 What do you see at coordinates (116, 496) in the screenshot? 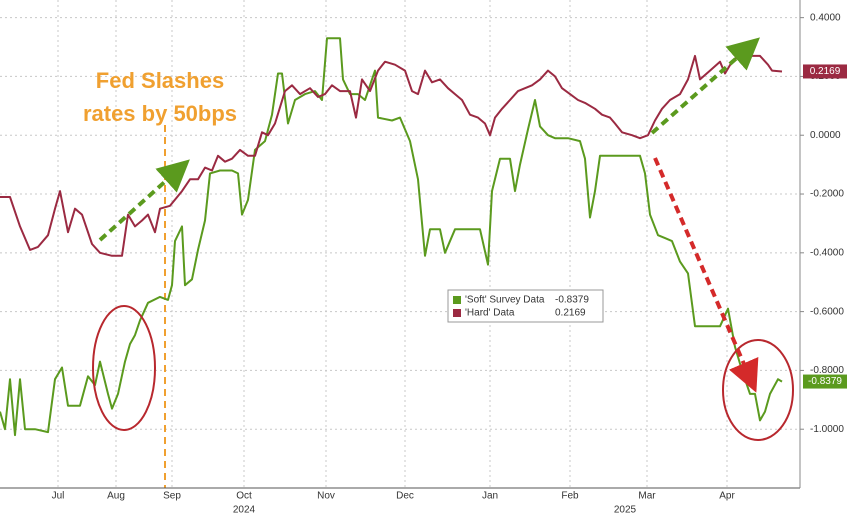
I see `x-tick-label: Aug` at bounding box center [116, 496].